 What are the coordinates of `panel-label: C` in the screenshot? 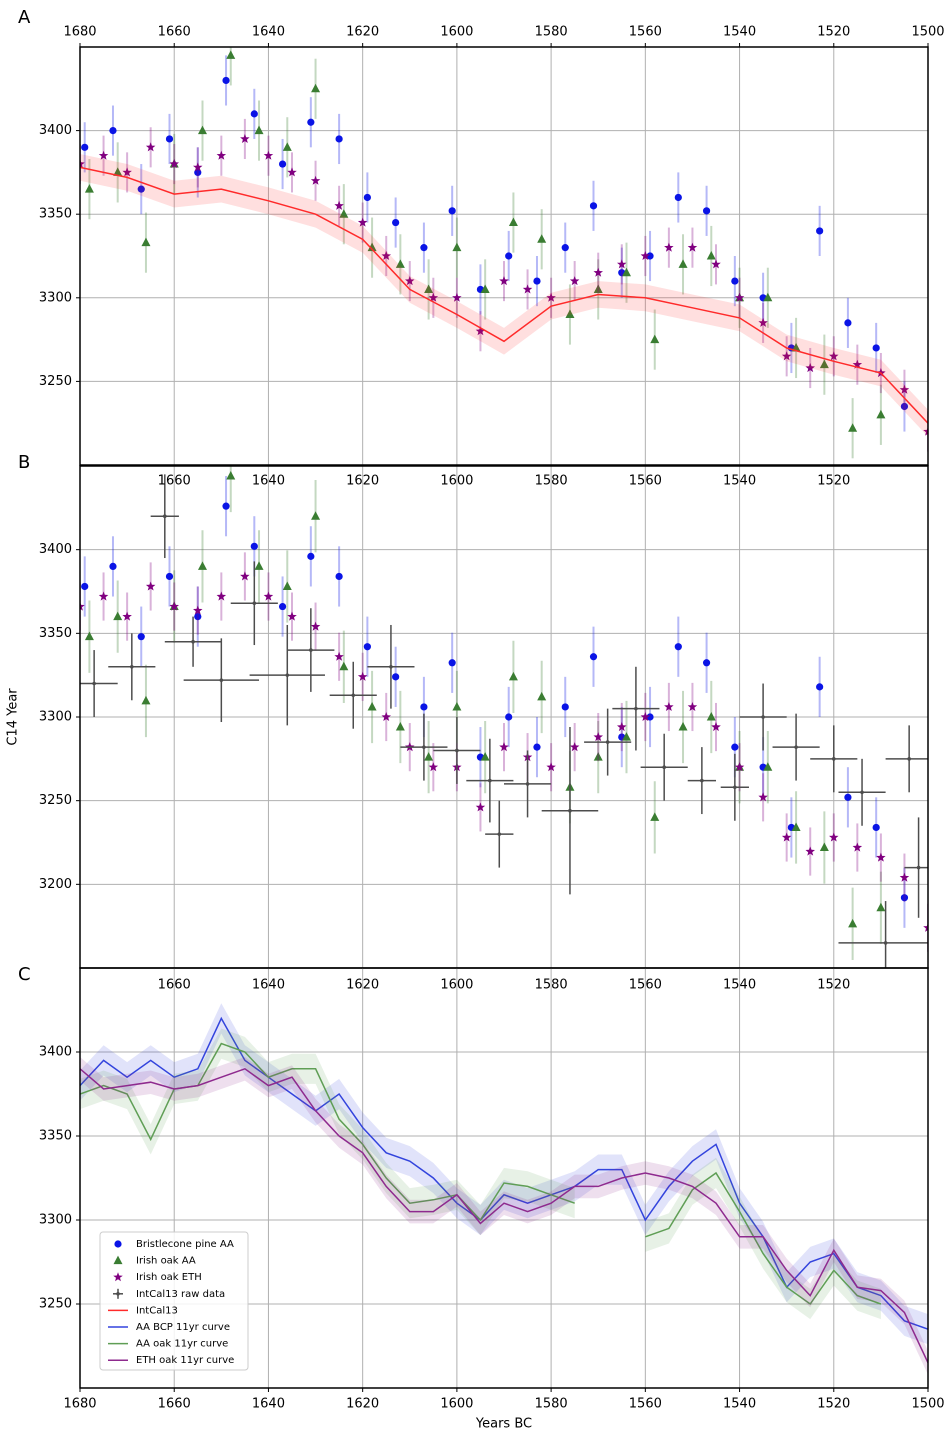 It's located at (24, 974).